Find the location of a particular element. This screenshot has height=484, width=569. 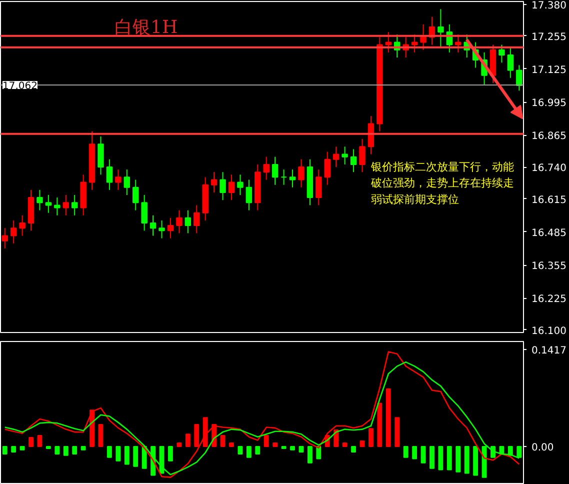

y-tick-label: 17.255 is located at coordinates (549, 37).